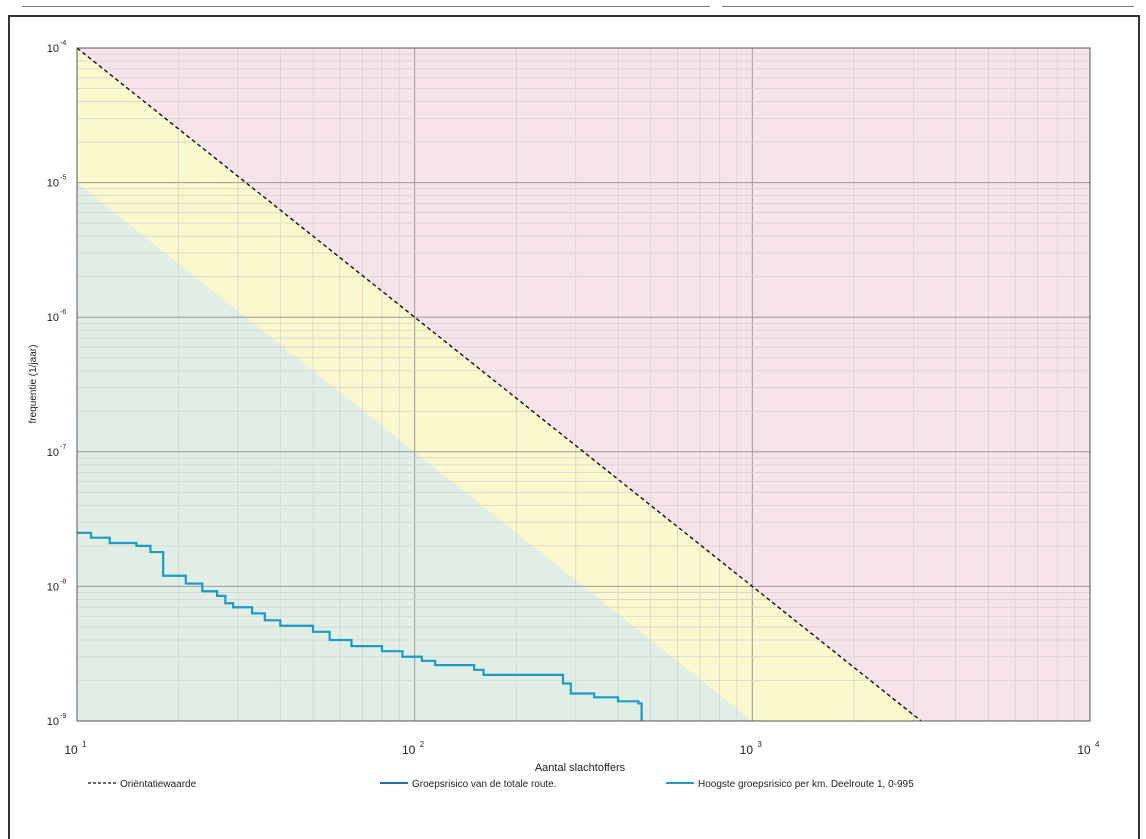  Describe the element at coordinates (84, 744) in the screenshot. I see `x-tick-exponent: 1` at that location.